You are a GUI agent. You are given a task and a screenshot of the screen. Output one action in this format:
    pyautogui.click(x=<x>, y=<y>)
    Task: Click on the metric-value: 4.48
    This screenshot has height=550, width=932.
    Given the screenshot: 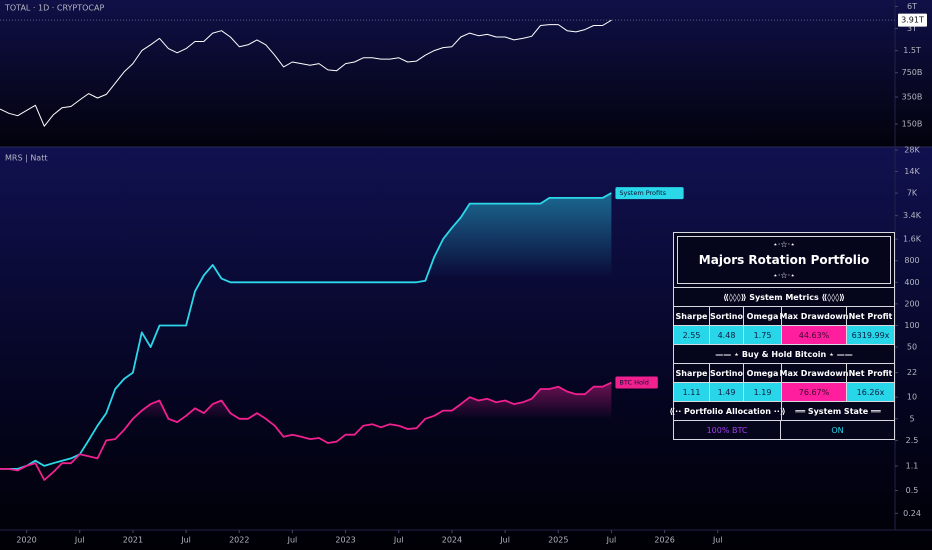 What is the action you would take?
    pyautogui.click(x=726, y=335)
    